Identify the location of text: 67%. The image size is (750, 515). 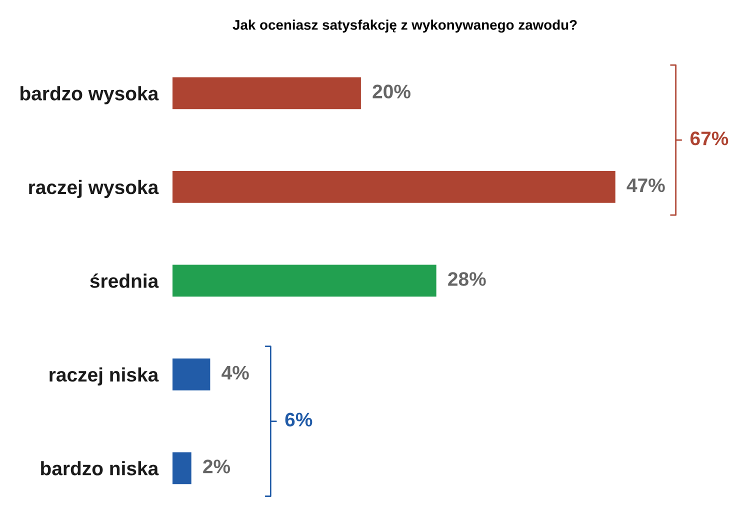
(709, 139).